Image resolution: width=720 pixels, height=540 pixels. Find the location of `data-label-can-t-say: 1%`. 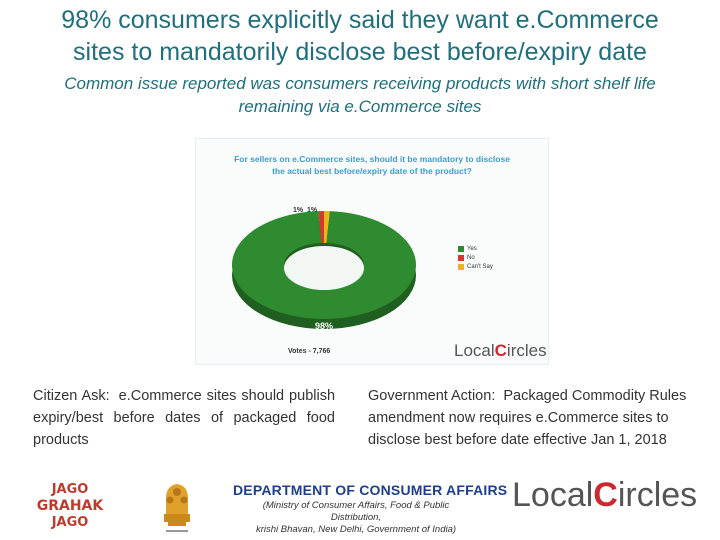

data-label-can-t-say: 1% is located at coordinates (312, 210).